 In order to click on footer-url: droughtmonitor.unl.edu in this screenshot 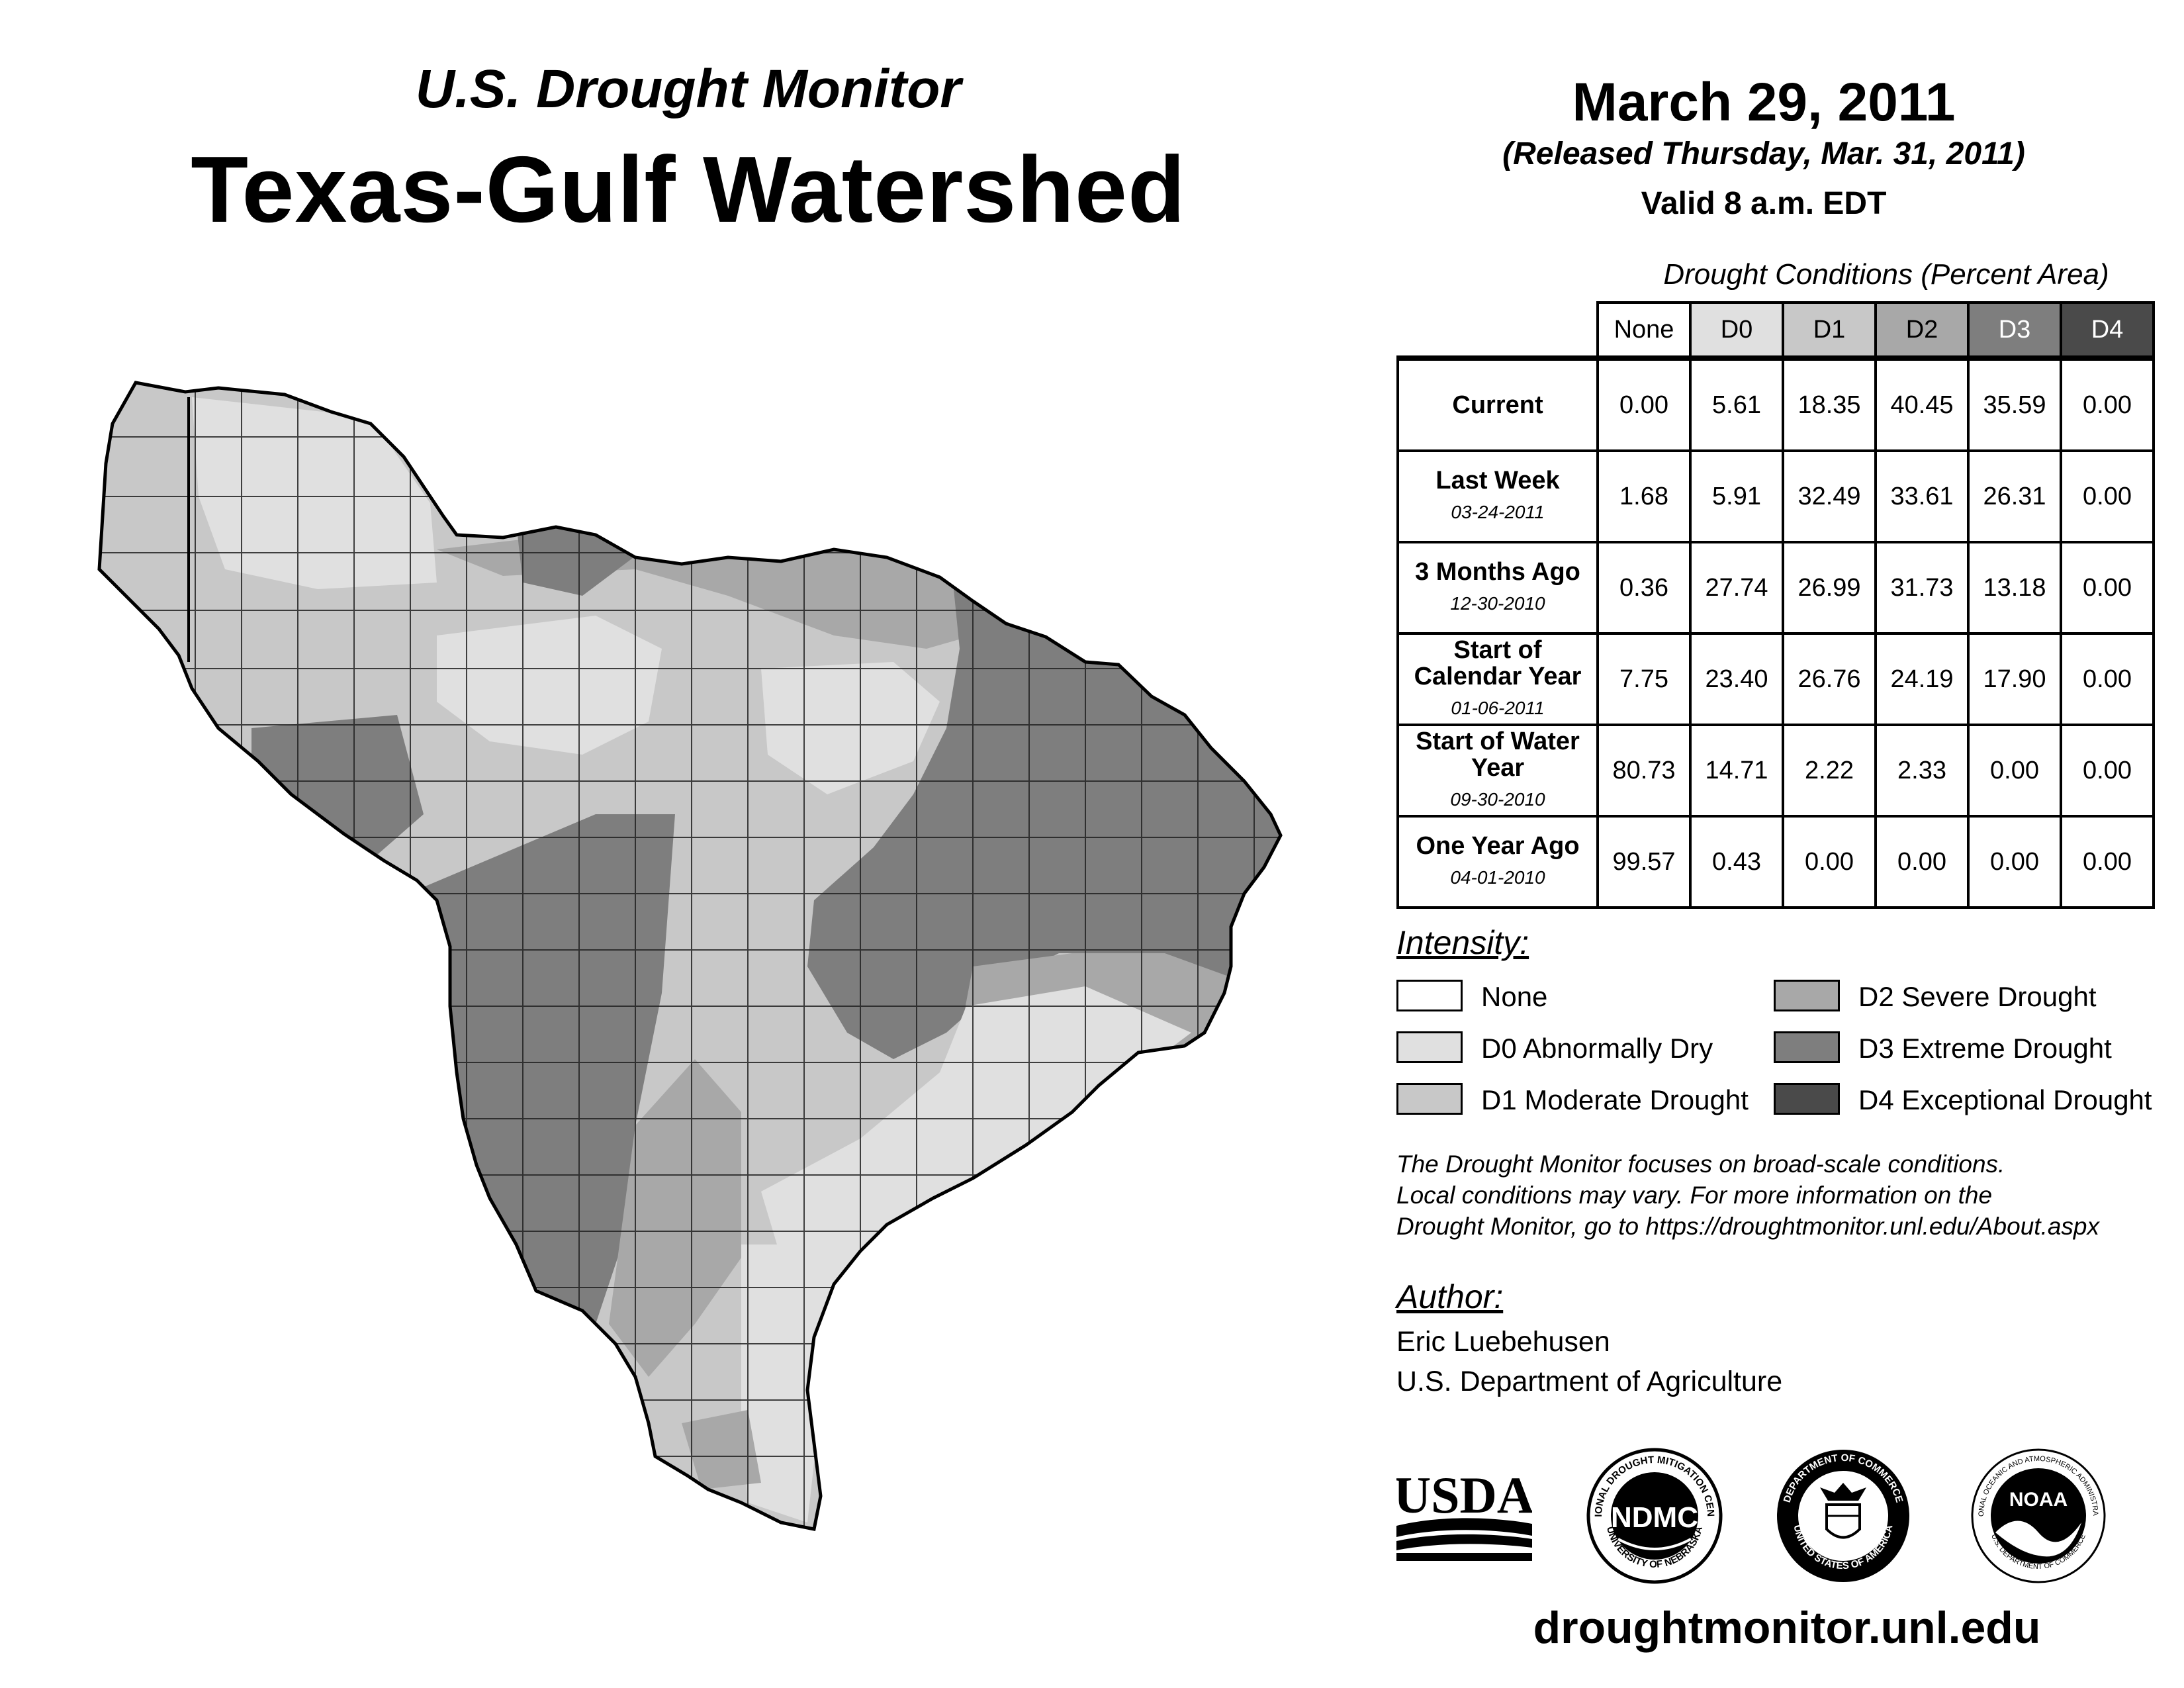, I will do `click(1787, 1628)`.